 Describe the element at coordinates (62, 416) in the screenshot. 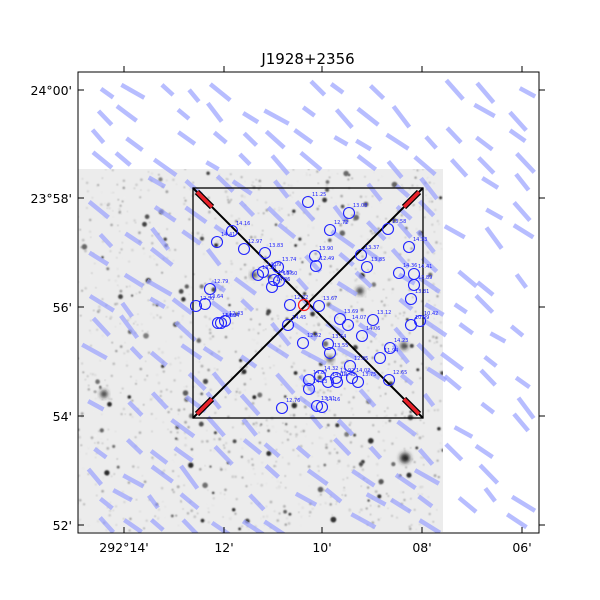

I see `y-tick-label: 54'` at that location.